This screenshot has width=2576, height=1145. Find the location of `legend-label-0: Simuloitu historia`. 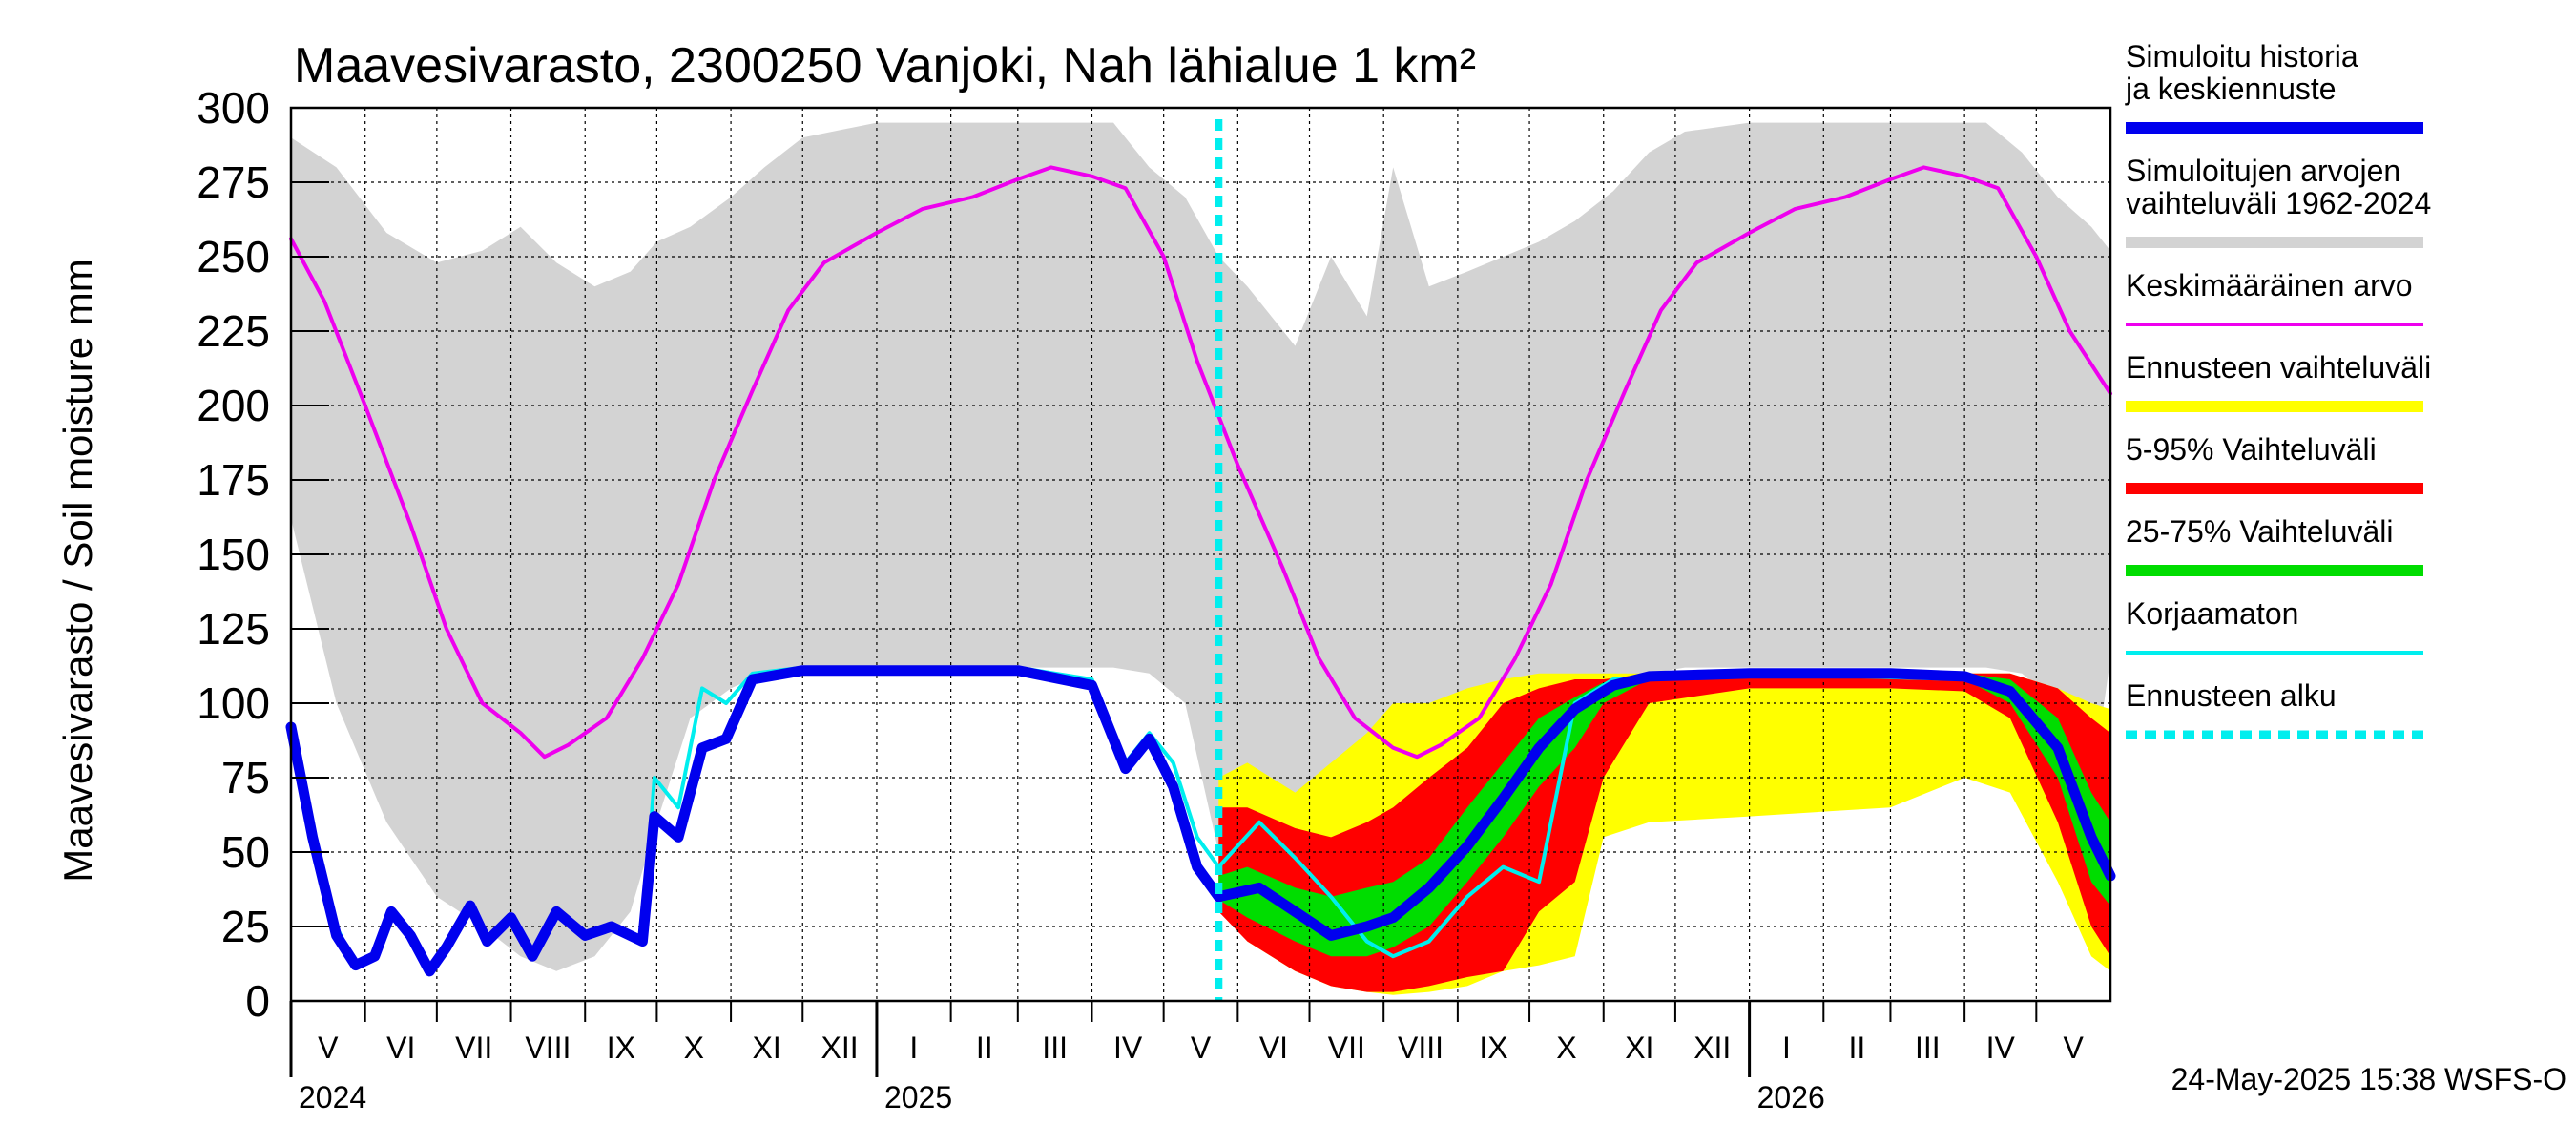

legend-label-0: Simuloitu historia is located at coordinates (2242, 56).